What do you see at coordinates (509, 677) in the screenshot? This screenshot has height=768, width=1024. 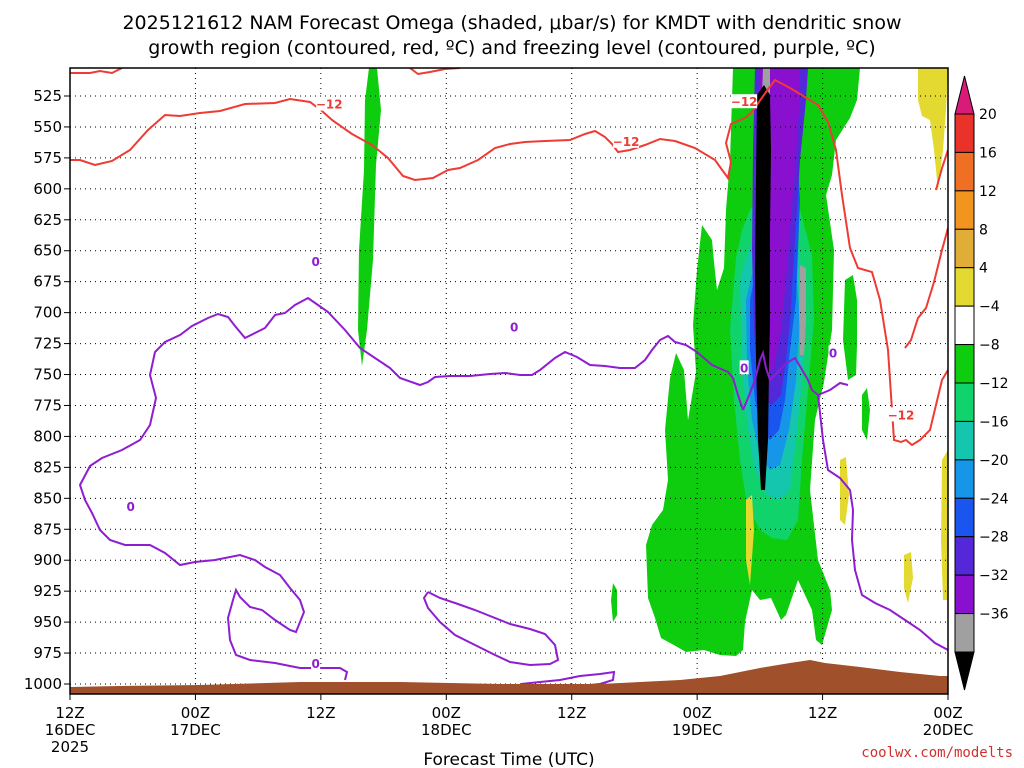 I see `terrain` at bounding box center [509, 677].